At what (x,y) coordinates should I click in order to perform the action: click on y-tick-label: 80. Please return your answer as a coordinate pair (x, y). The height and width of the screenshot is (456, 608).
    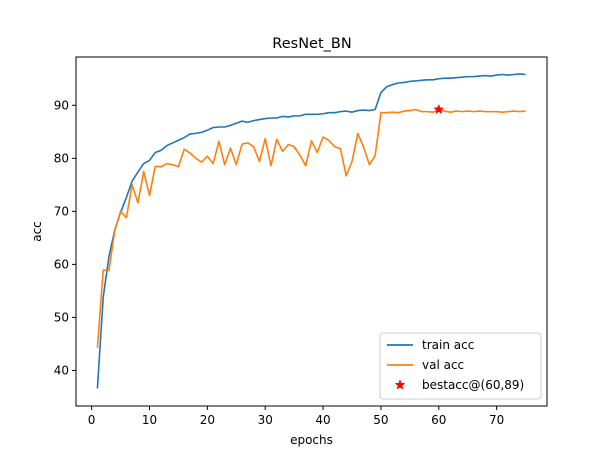
    Looking at the image, I should click on (61, 158).